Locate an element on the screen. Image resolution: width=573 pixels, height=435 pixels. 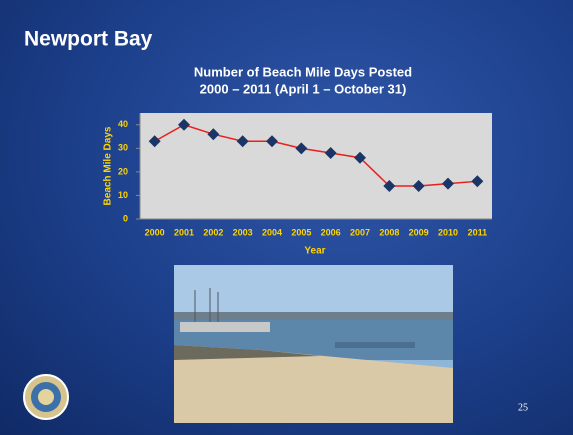
x-tick-label: 2000 is located at coordinates (155, 232).